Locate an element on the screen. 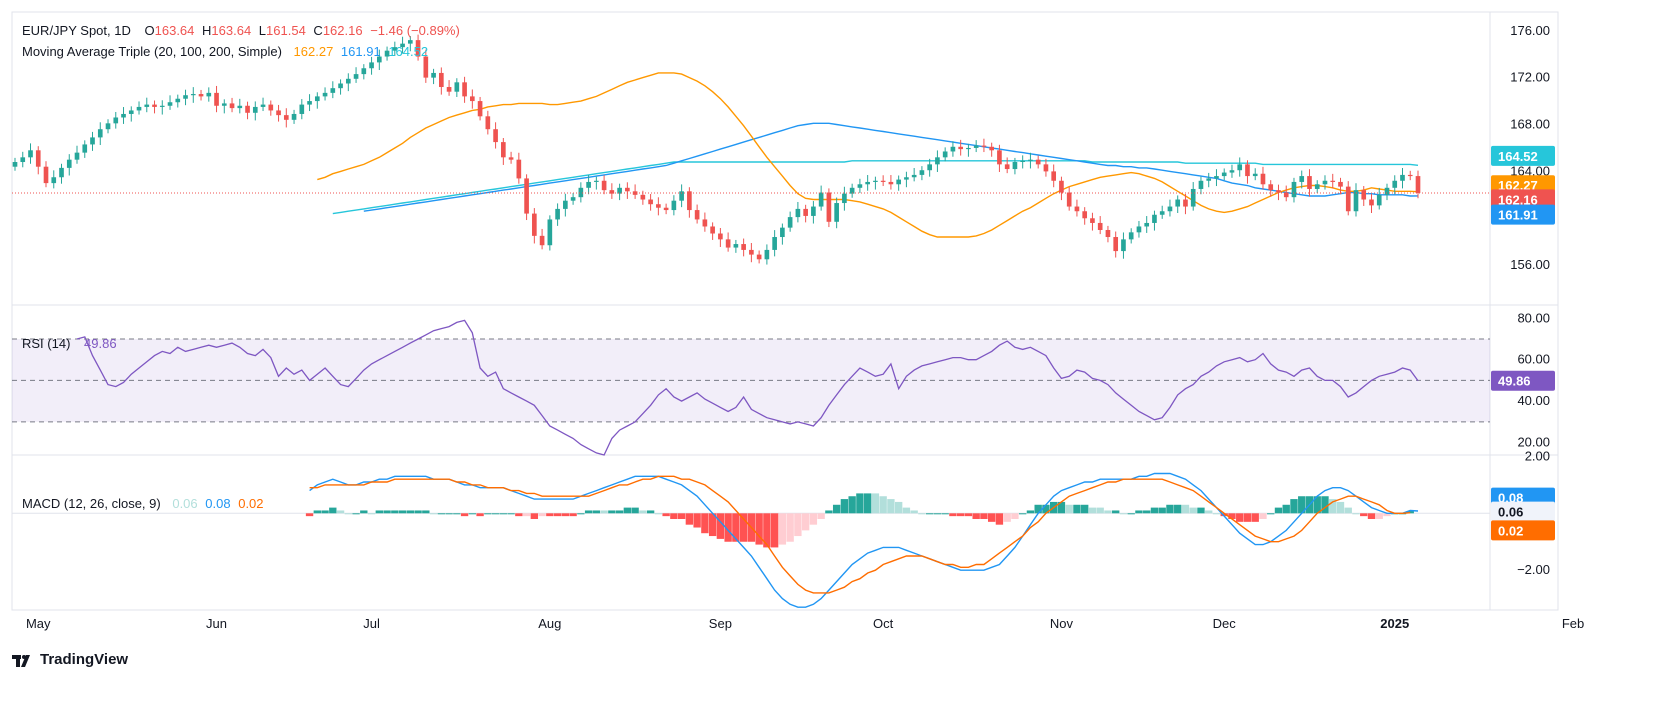 Image resolution: width=1653 pixels, height=718 pixels. macd-axis-tick: −2.00 is located at coordinates (1533, 569).